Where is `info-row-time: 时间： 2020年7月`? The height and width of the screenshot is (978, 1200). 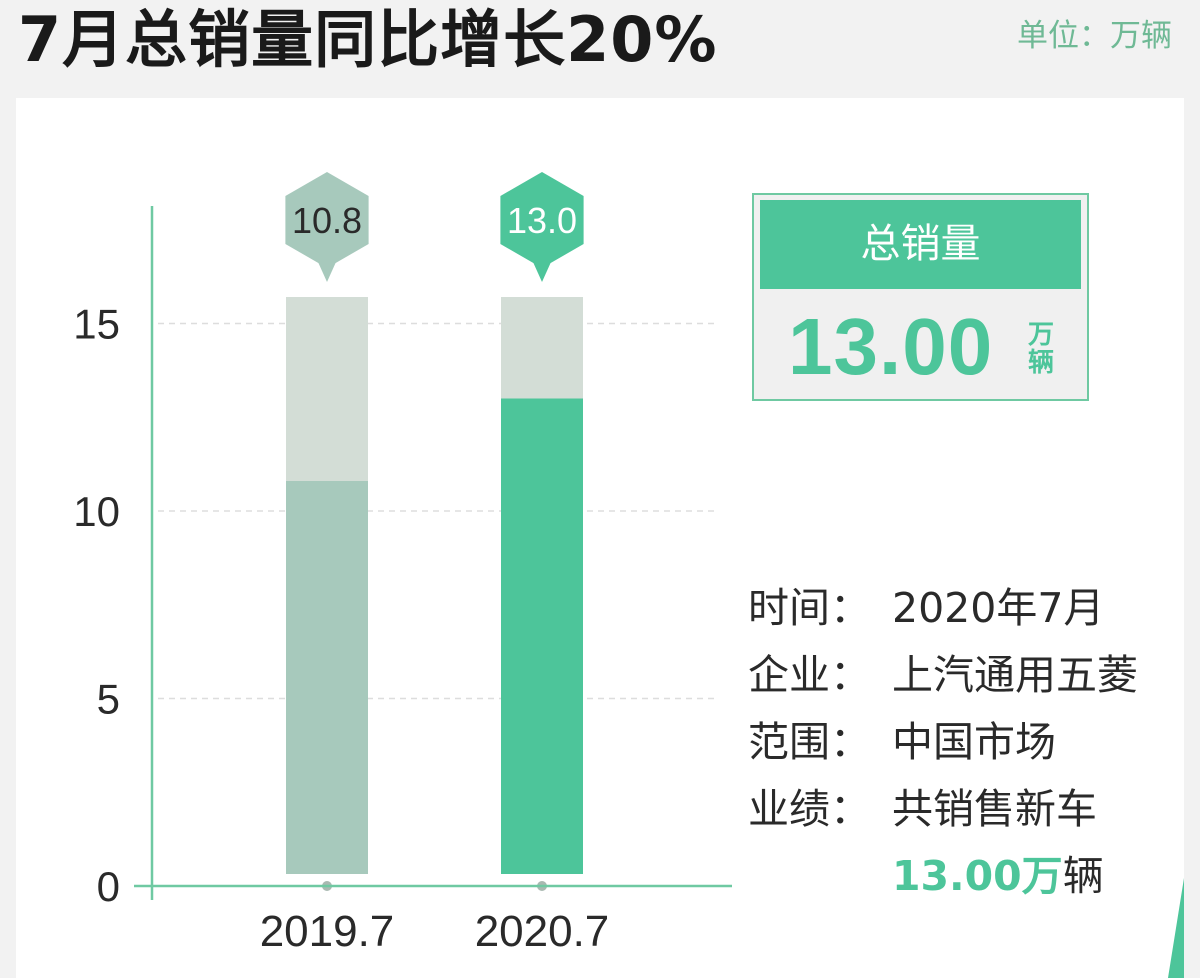
info-row-time: 时间： 2020年7月 is located at coordinates (943, 611).